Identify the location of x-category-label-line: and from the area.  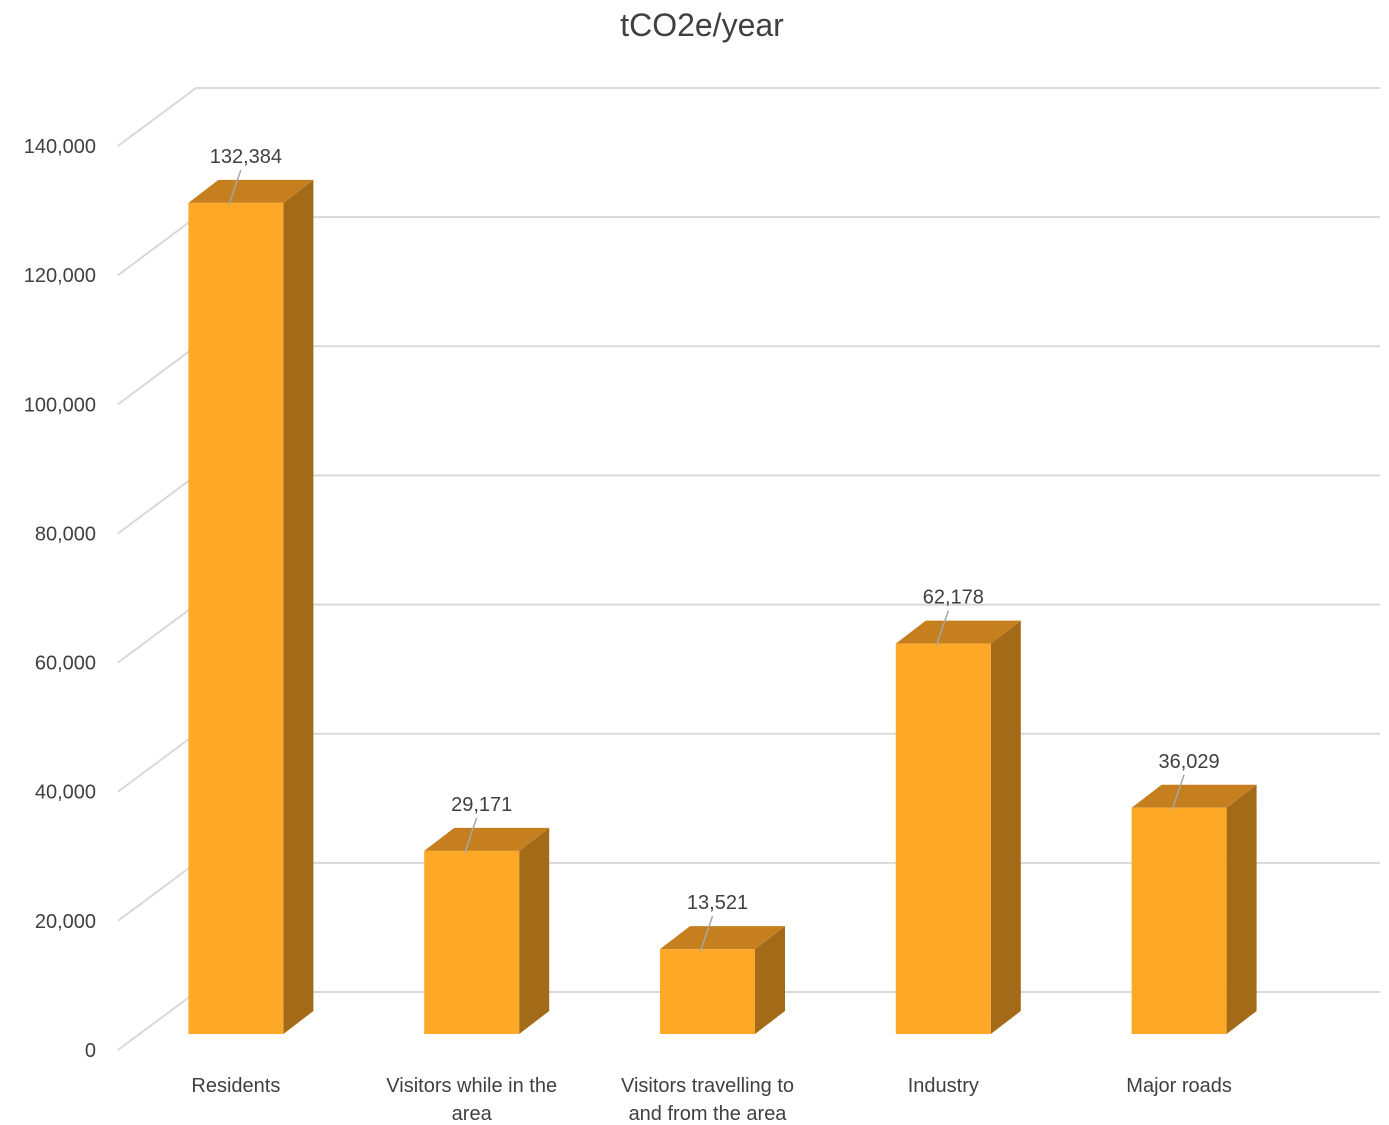
(708, 1114).